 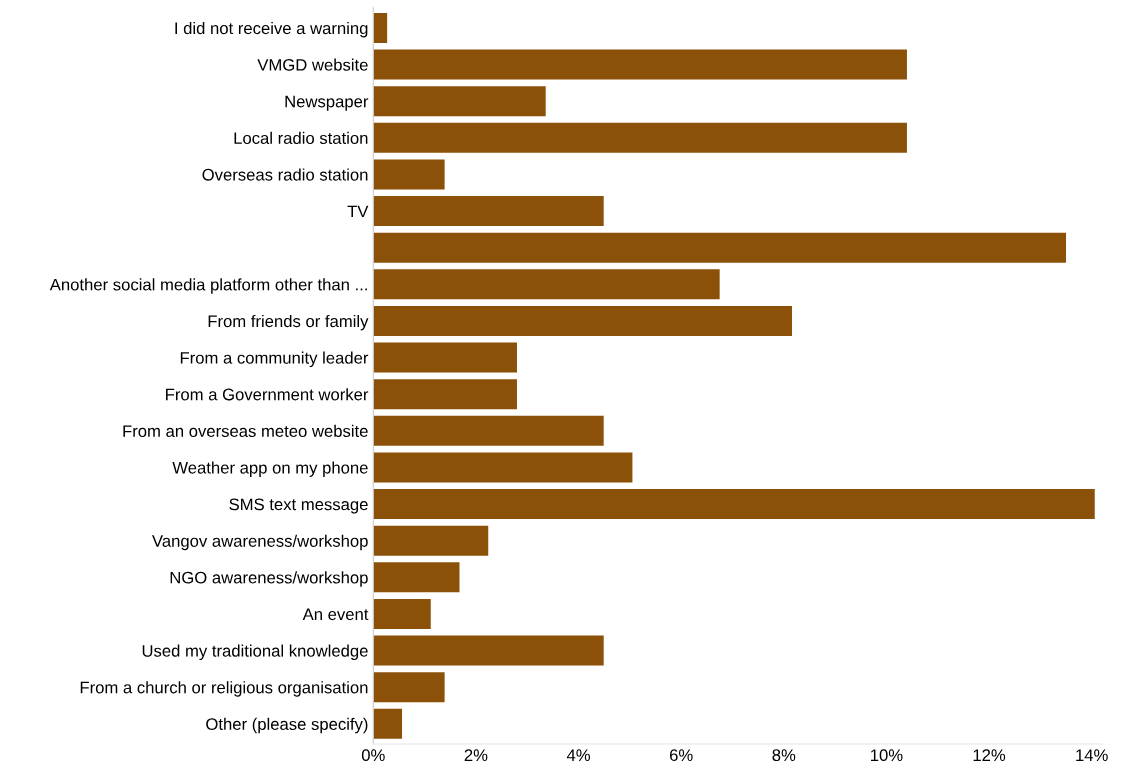 I want to click on y-tick-label: Overseas radio station, so click(x=285, y=174).